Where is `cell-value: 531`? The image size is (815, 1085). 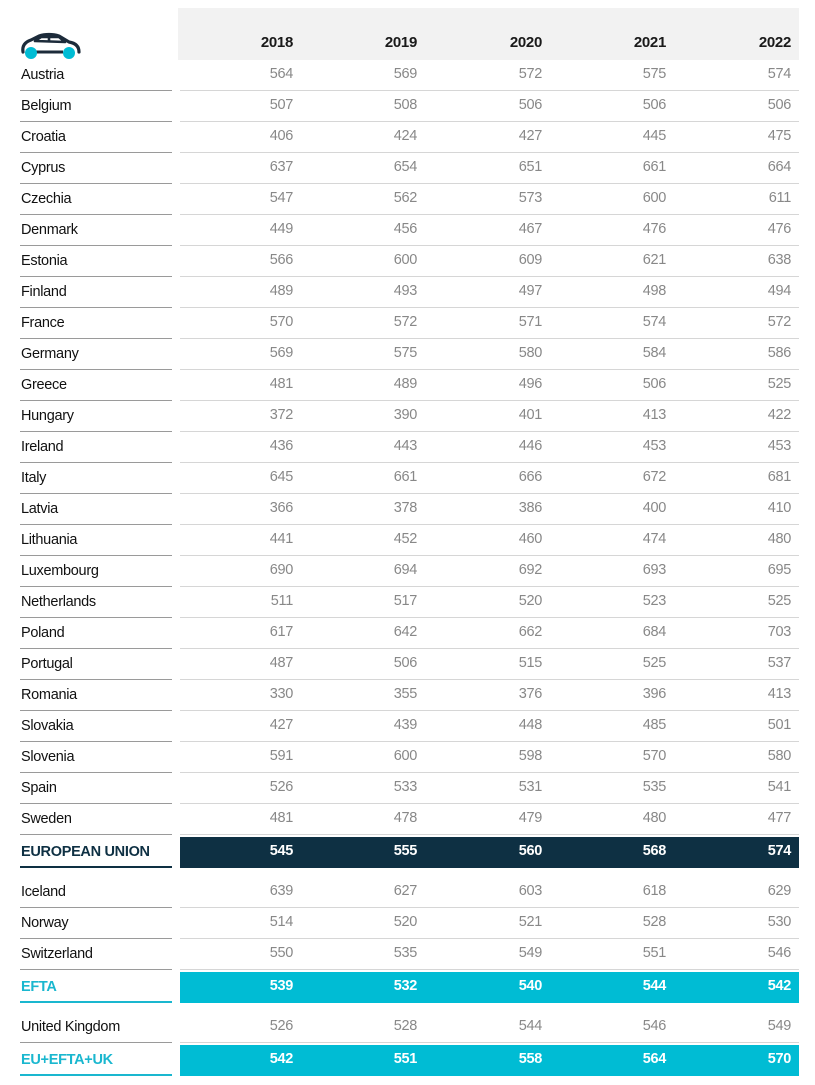
cell-value: 531 is located at coordinates (530, 787).